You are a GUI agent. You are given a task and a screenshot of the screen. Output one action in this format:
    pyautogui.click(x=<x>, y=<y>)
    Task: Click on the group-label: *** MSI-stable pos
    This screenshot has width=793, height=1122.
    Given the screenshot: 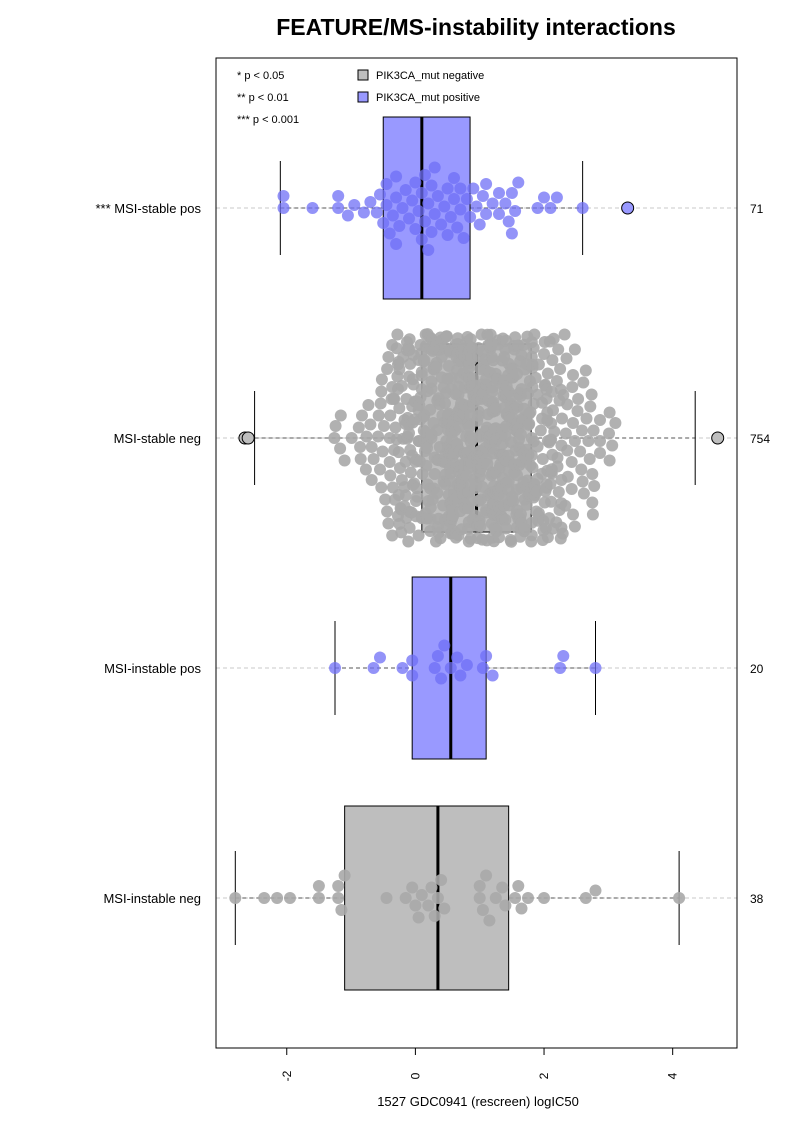 What is the action you would take?
    pyautogui.click(x=149, y=208)
    